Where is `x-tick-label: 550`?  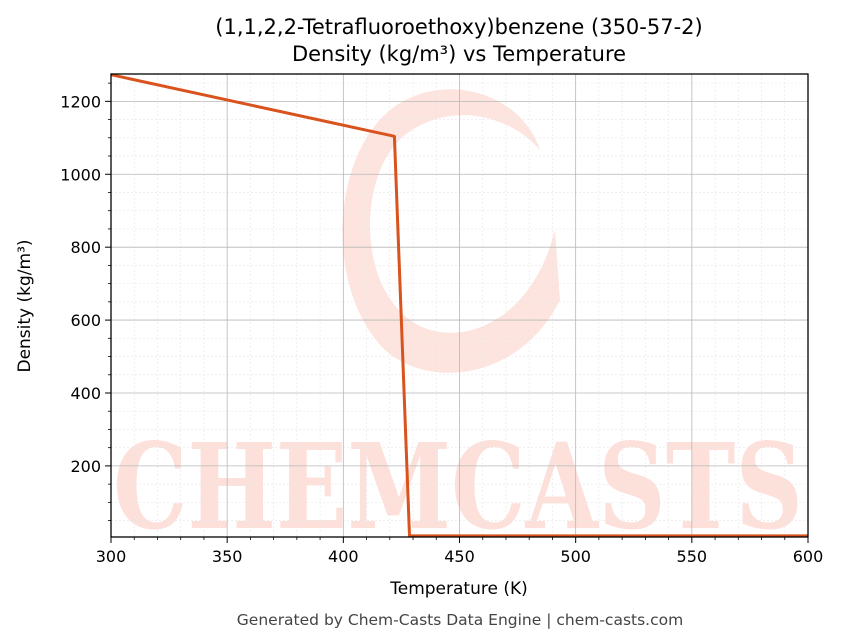 x-tick-label: 550 is located at coordinates (692, 556).